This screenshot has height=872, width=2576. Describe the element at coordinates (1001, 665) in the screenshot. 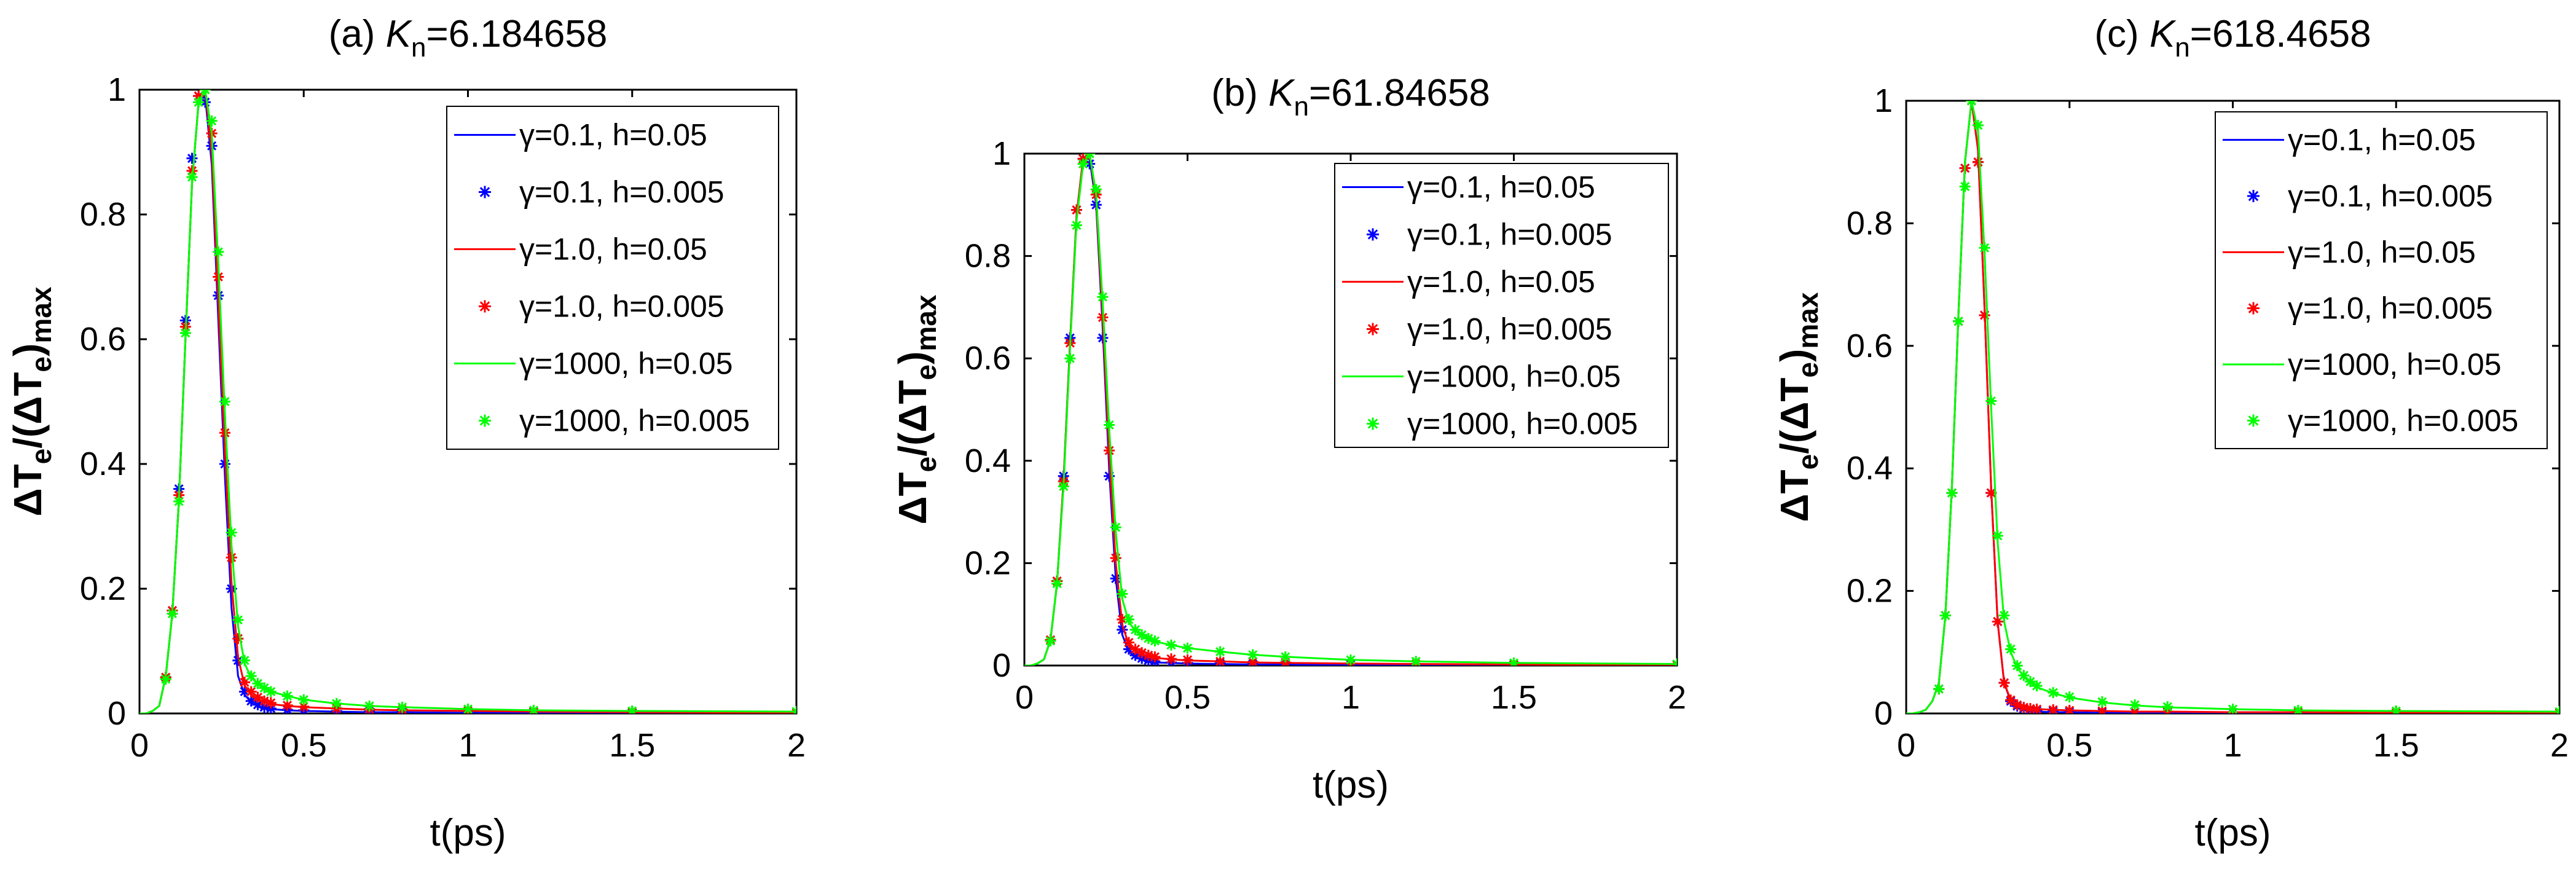

I see `y-tick-label: 0` at that location.